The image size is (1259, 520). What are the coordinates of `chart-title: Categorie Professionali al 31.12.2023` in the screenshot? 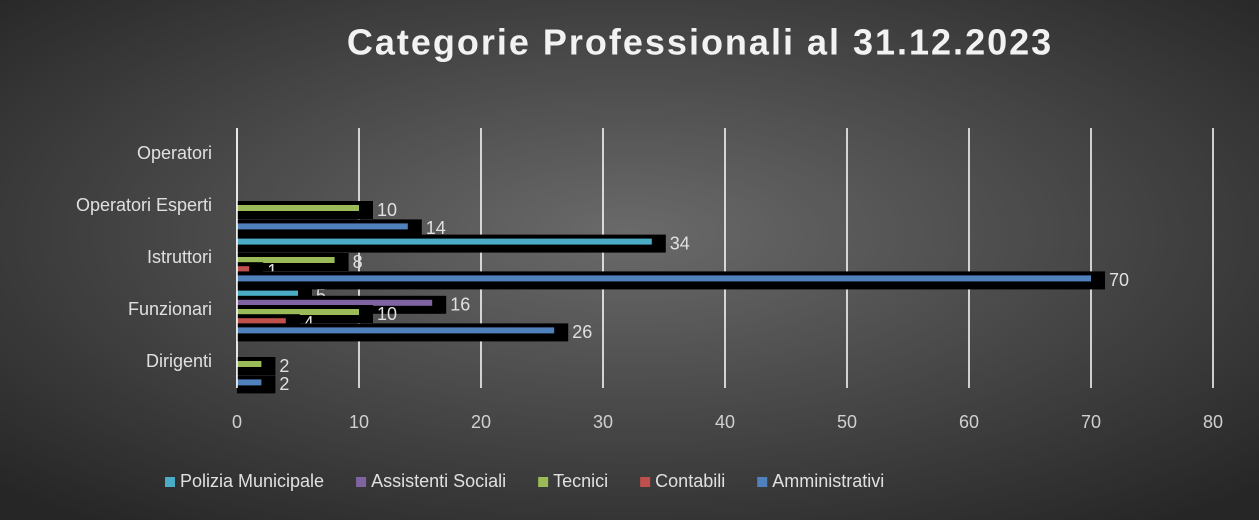 It's located at (700, 42).